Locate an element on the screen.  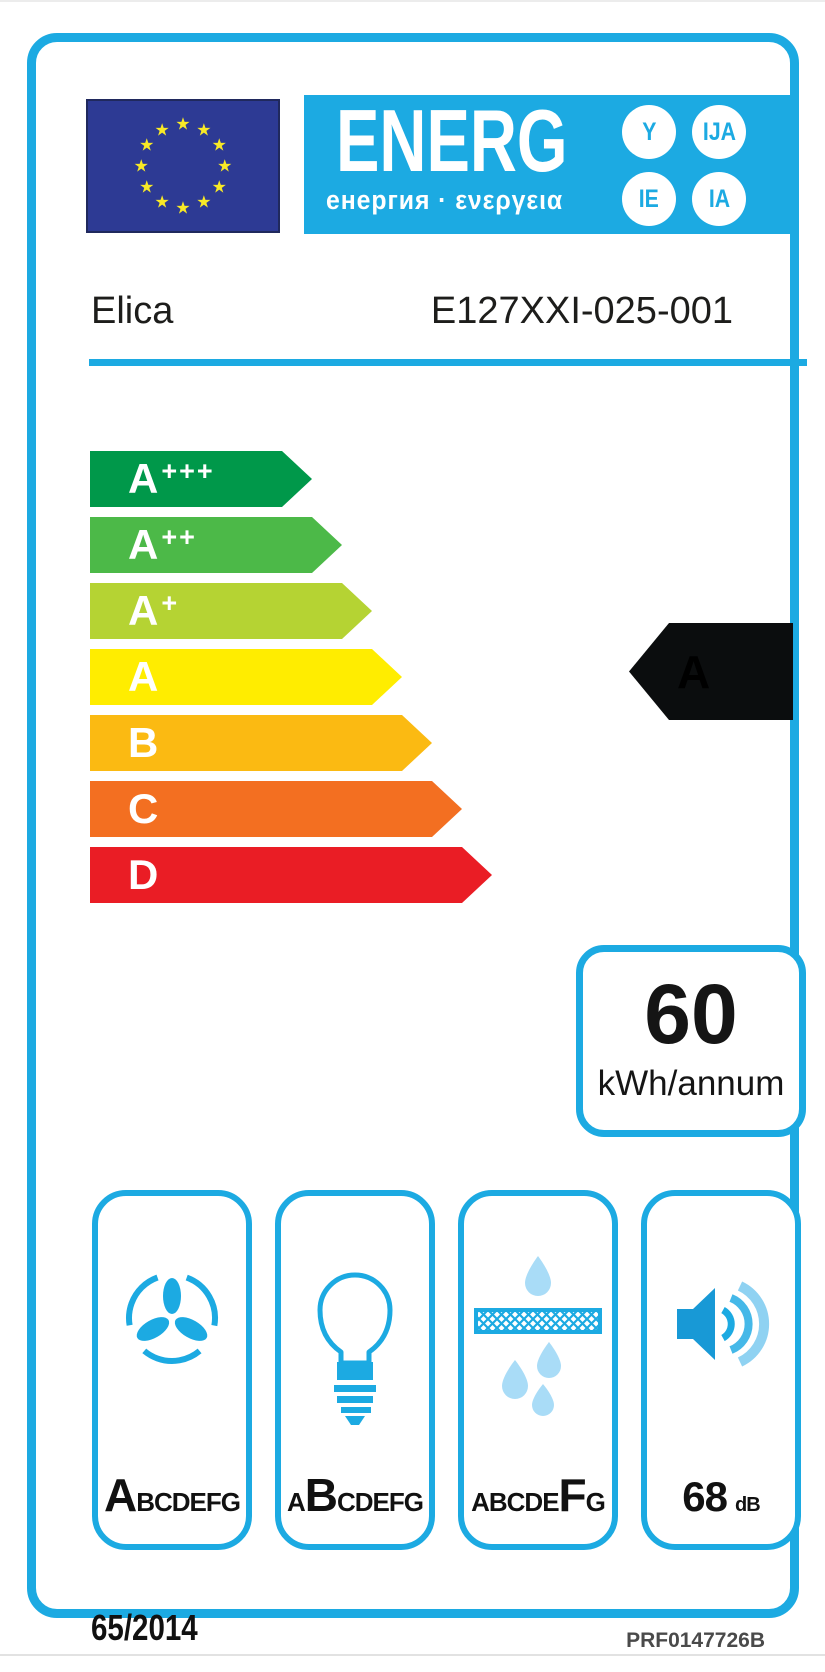
grade-letter: B is located at coordinates (321, 1495).